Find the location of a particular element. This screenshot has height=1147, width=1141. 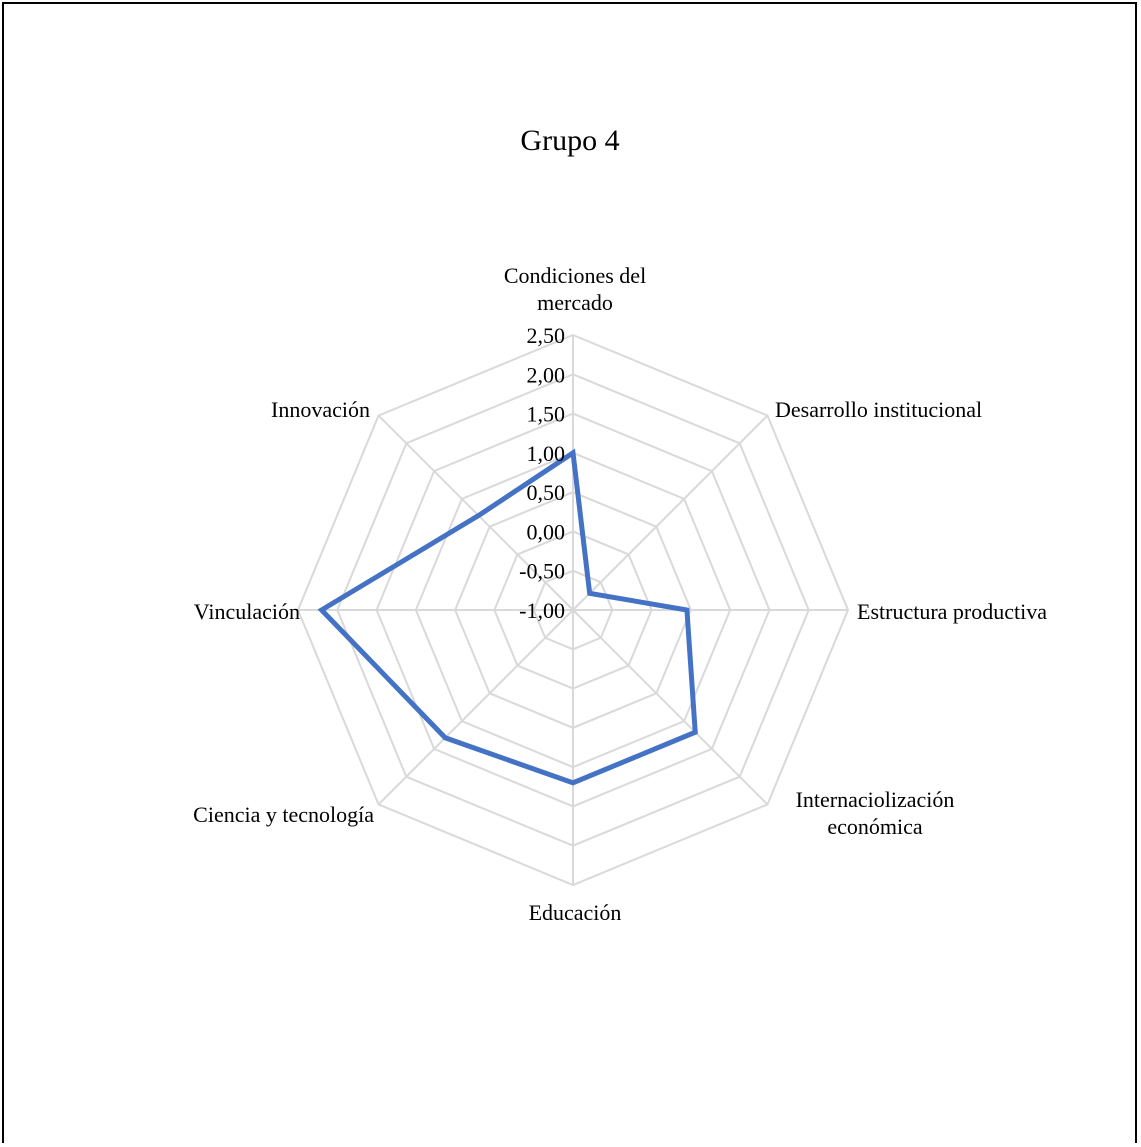

category-label: Desarrollo institucional is located at coordinates (878, 409).